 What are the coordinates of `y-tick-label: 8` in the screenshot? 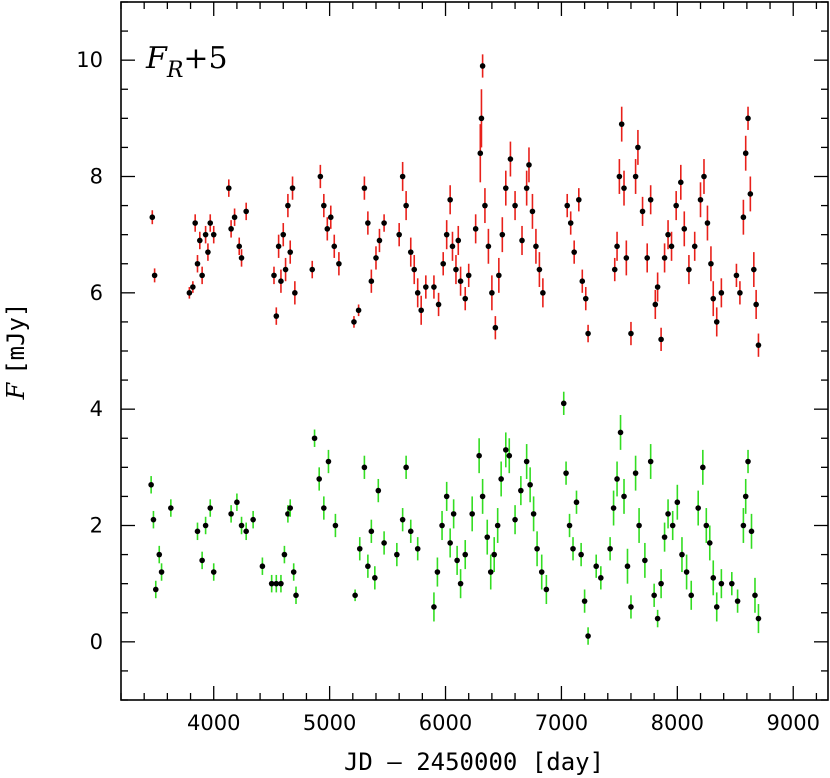 It's located at (96, 177).